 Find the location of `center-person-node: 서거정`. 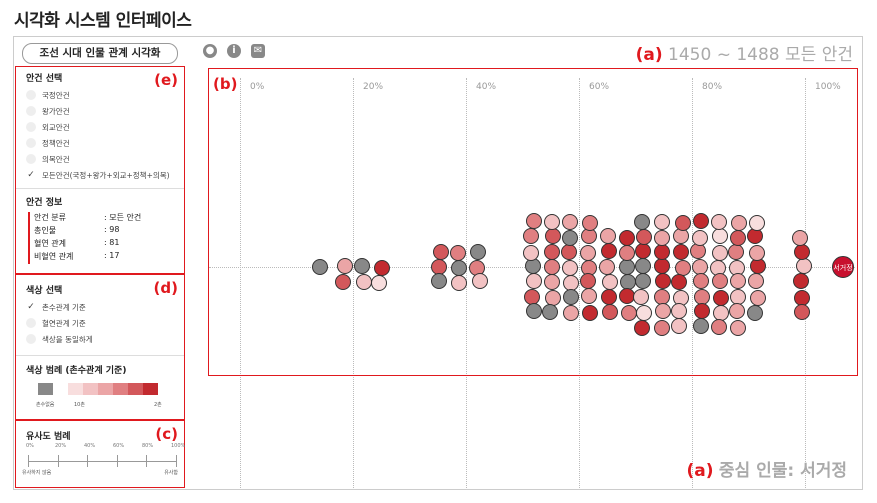

center-person-node: 서거정 is located at coordinates (843, 267).